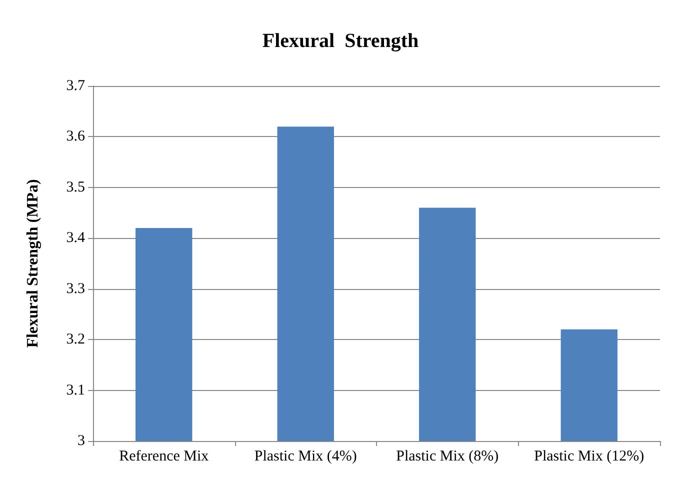  What do you see at coordinates (33, 263) in the screenshot?
I see `y-axis-title: Flexural Strength (MPa)` at bounding box center [33, 263].